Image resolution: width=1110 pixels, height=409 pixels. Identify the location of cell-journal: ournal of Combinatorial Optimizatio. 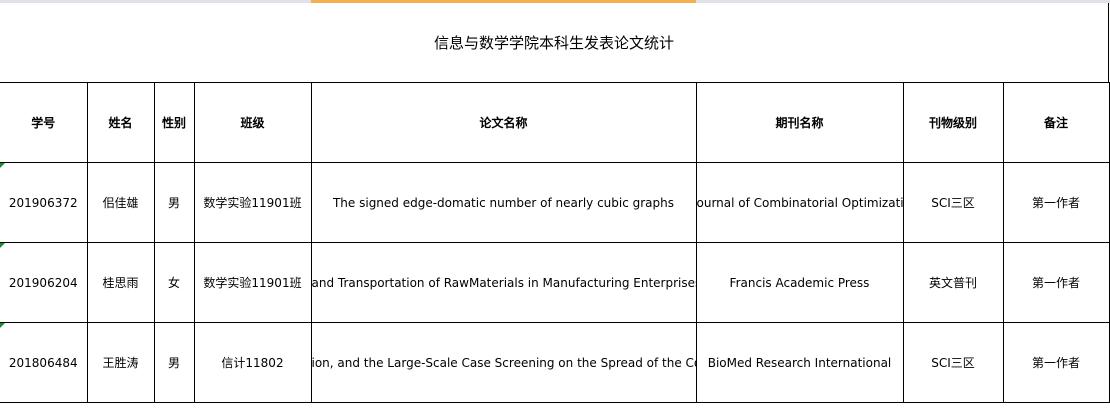
(799, 202).